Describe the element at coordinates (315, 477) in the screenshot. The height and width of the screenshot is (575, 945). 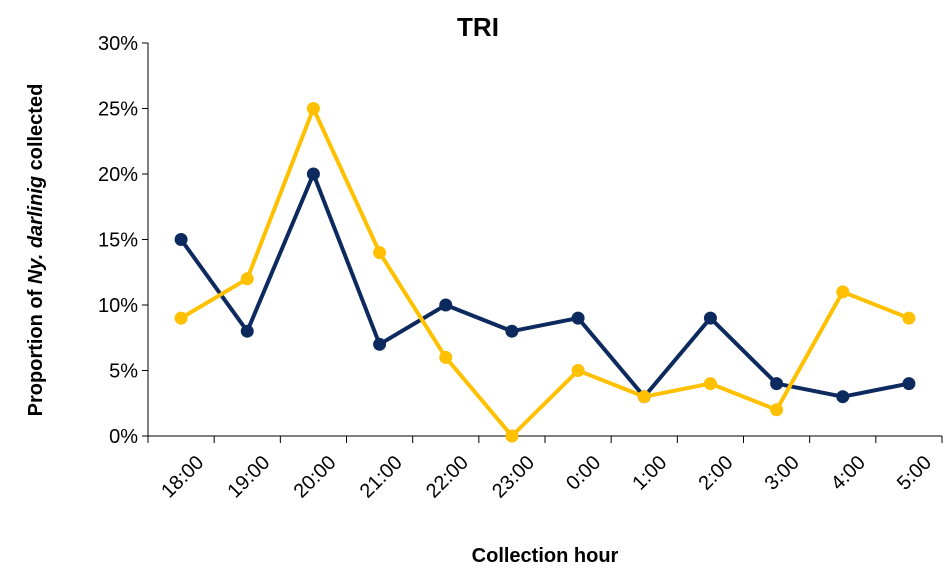
I see `x-tick-label: 20:00` at that location.